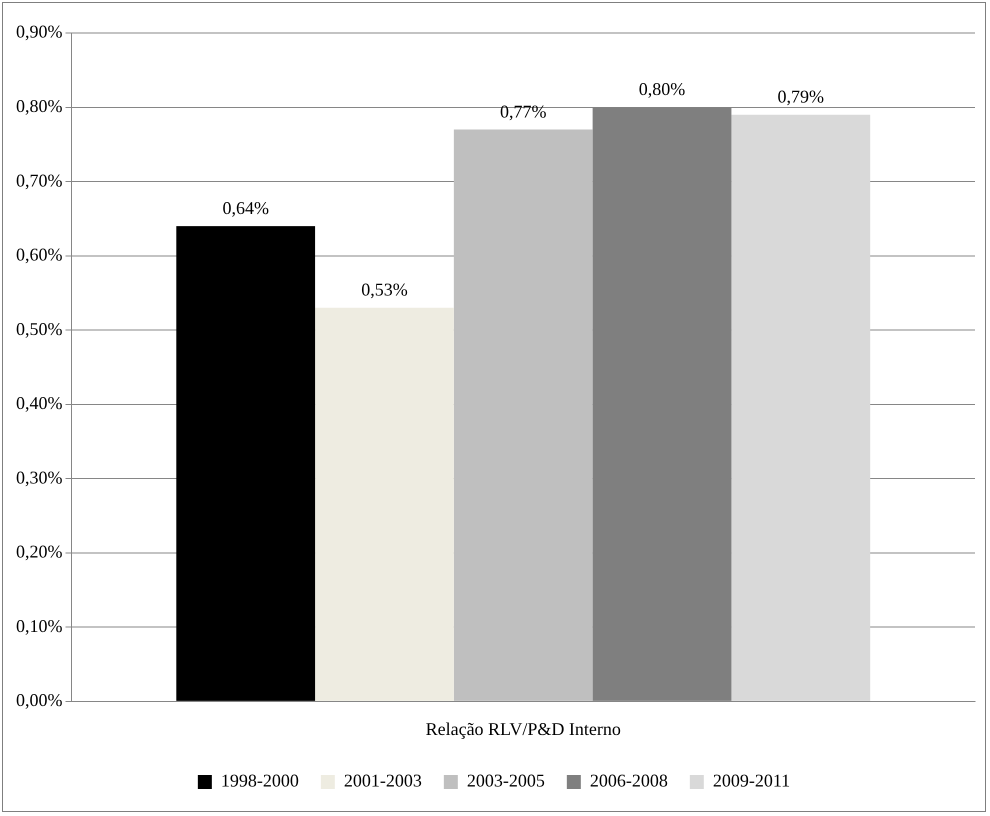 The height and width of the screenshot is (816, 990). Describe the element at coordinates (245, 208) in the screenshot. I see `data-label: 0,64%` at that location.